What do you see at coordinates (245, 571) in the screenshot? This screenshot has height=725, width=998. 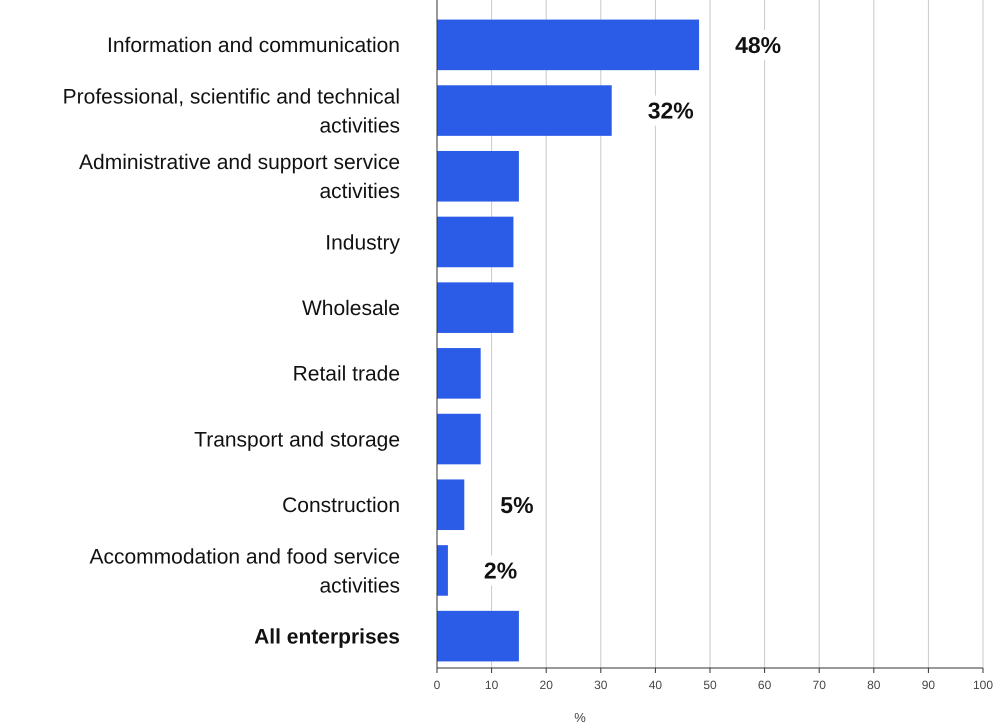 I see `y-tick-label: Accommodation and food service activities` at bounding box center [245, 571].